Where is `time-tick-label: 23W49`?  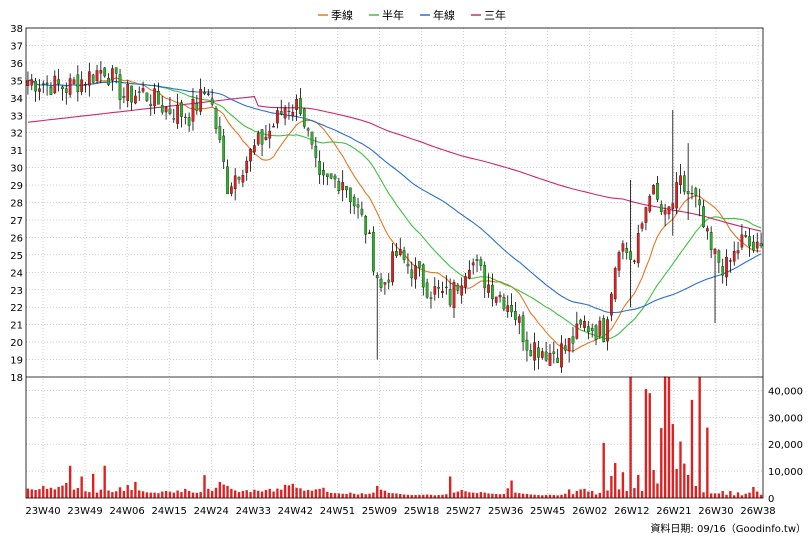
time-tick-label: 23W49 is located at coordinates (84, 511).